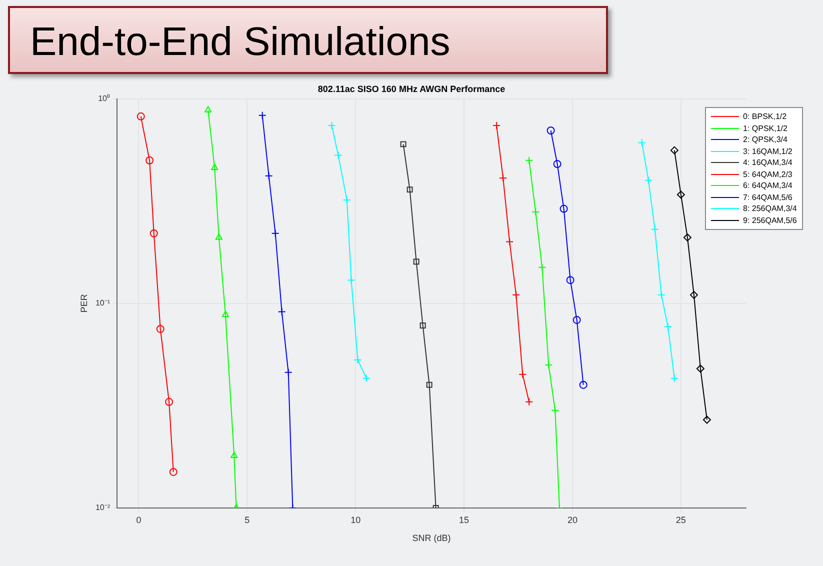  What do you see at coordinates (765, 140) in the screenshot?
I see `legend-label: 2: QPSK,3/4` at bounding box center [765, 140].